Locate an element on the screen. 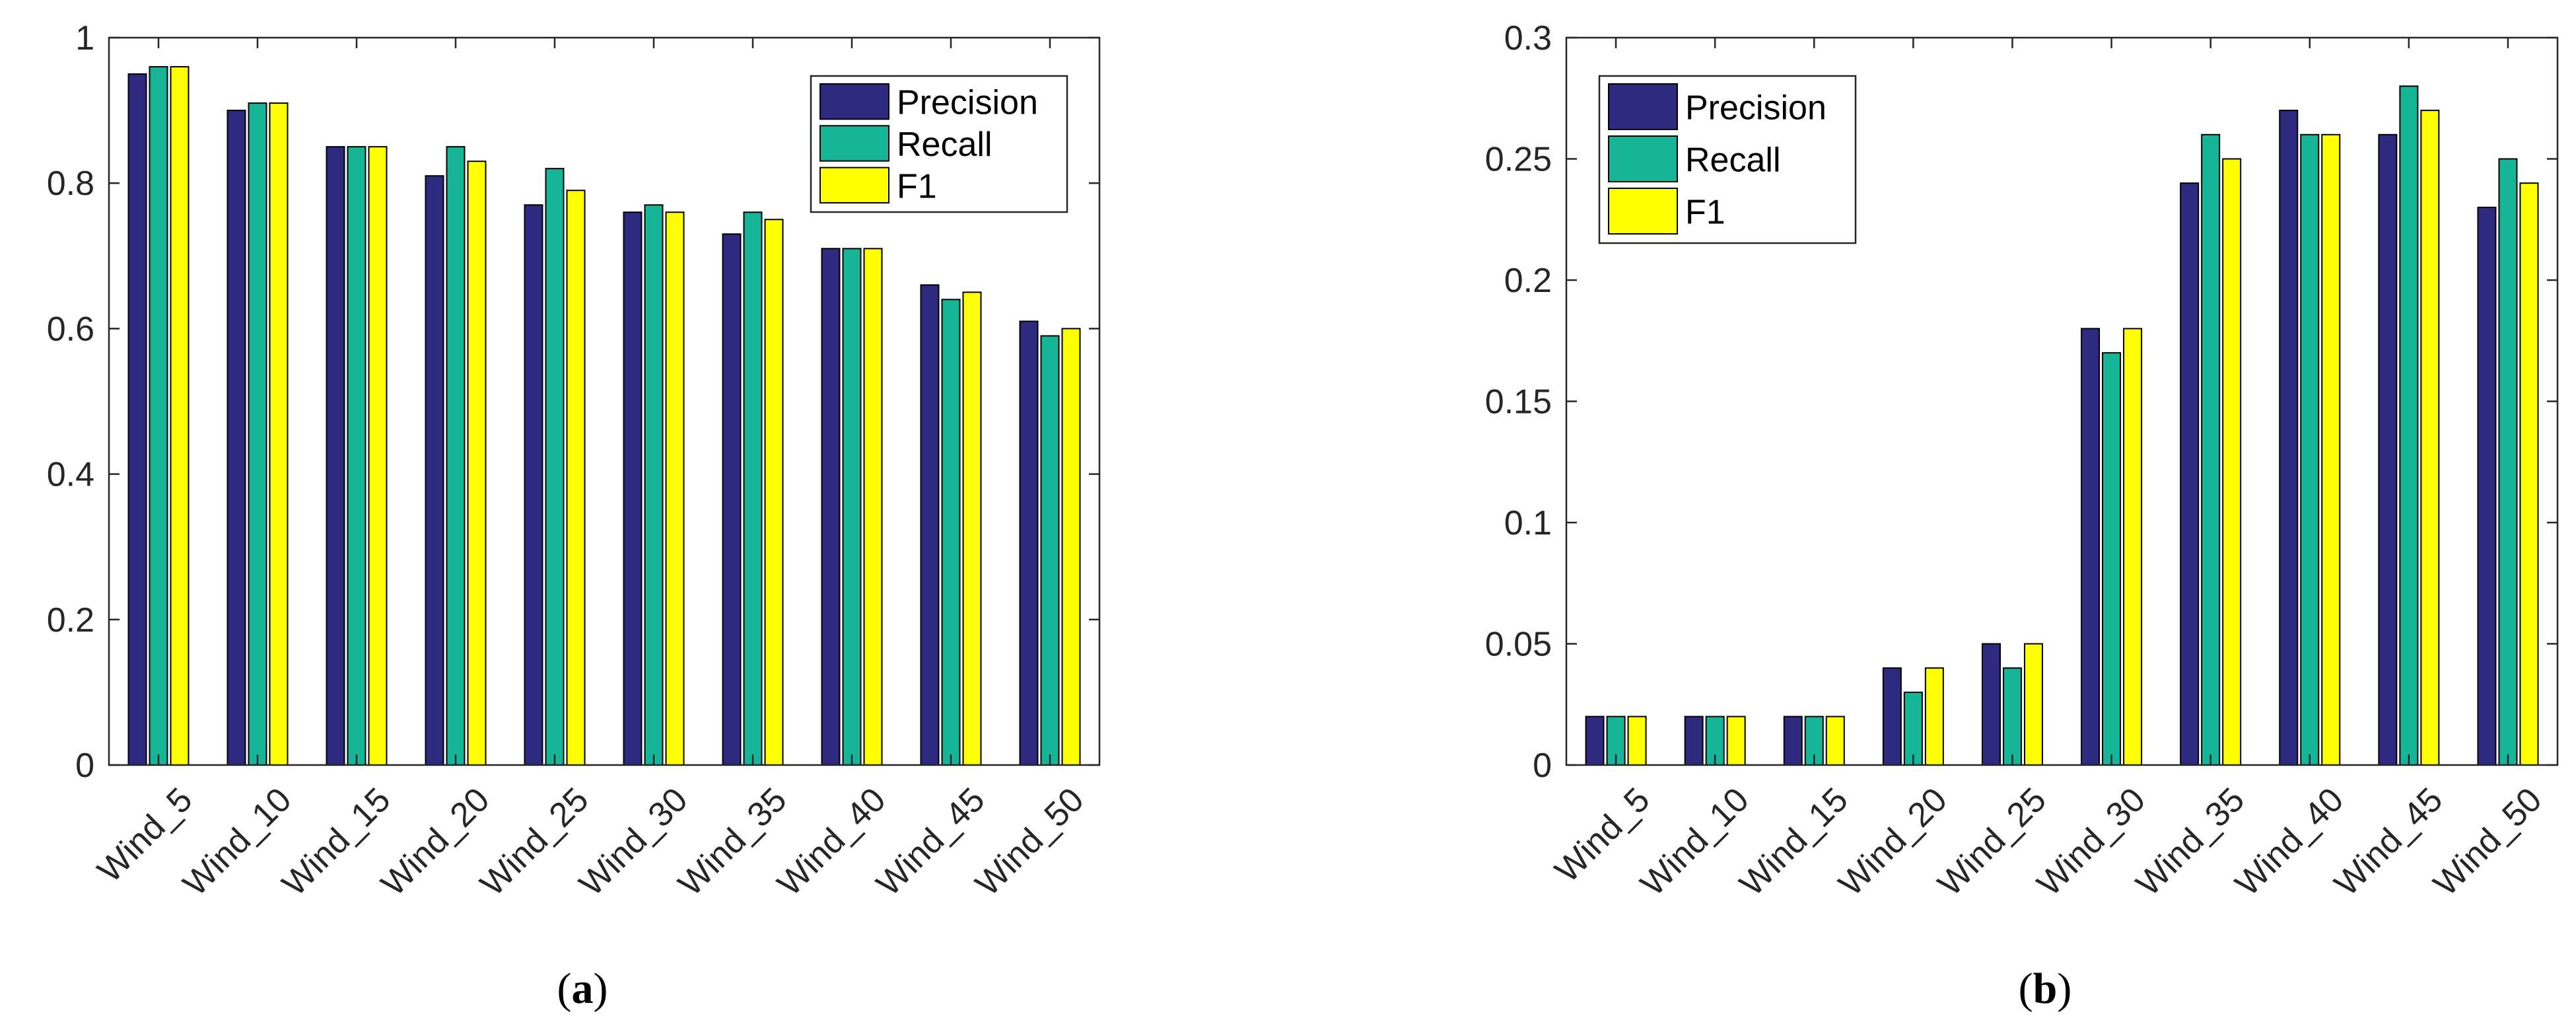  y-tick-labels-b: 0 0.05 0.1 0.15 0.2 0.25 0.3 is located at coordinates (1519, 402).